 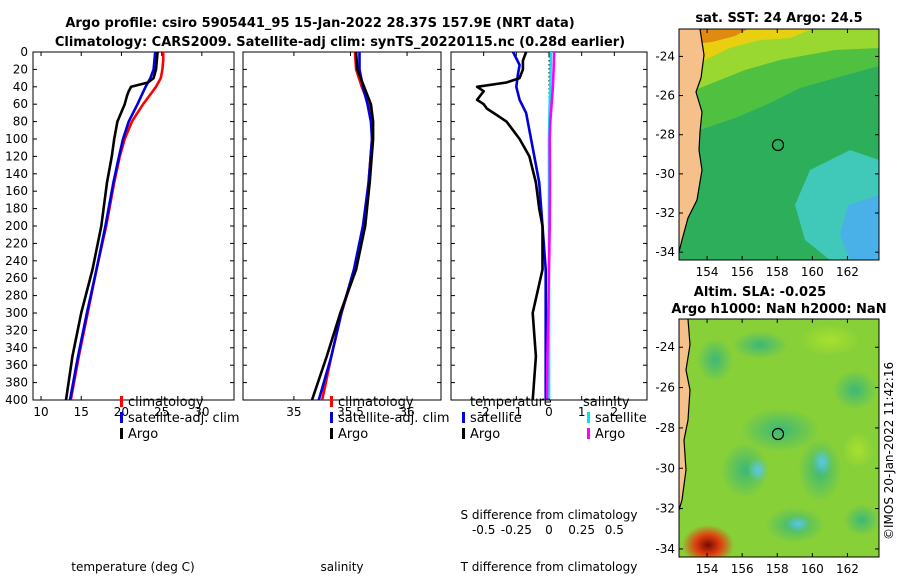 What do you see at coordinates (621, 418) in the screenshot?
I see `legend-s-satellite: satellite` at bounding box center [621, 418].